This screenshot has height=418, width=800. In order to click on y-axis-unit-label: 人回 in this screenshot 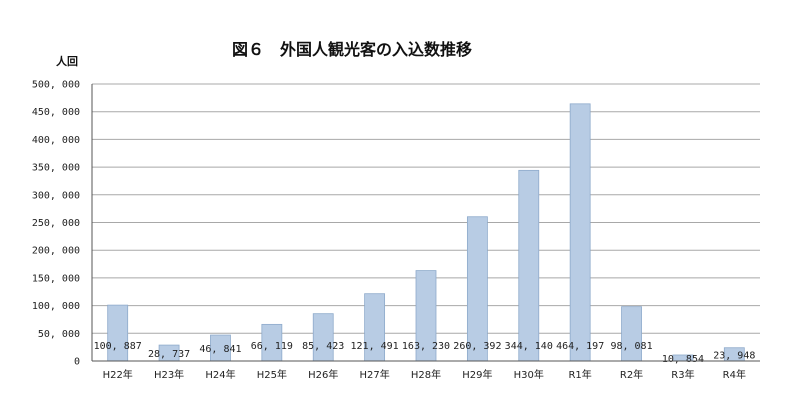, I will do `click(67, 61)`.